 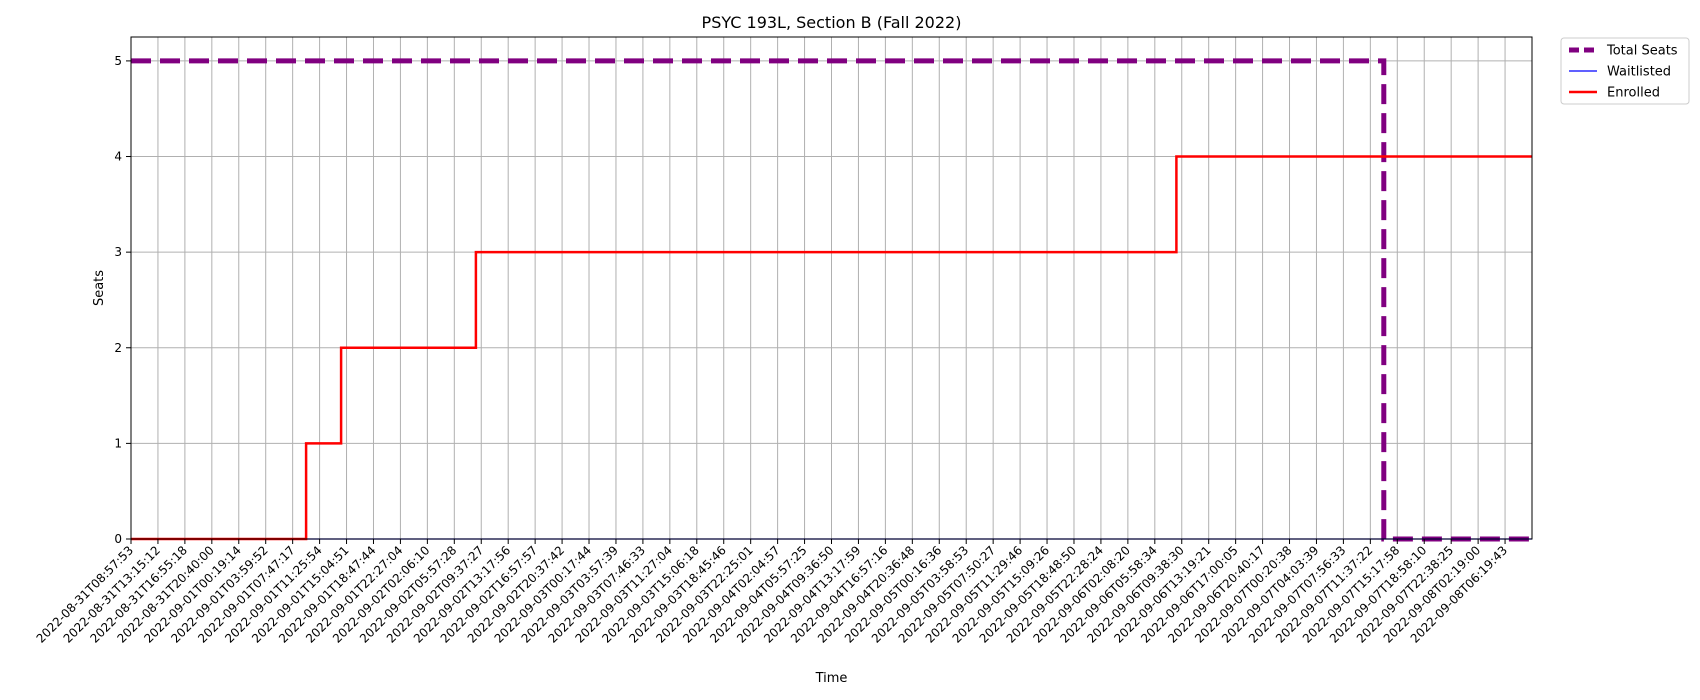 What do you see at coordinates (118, 443) in the screenshot?
I see `y-tick-label: 1` at bounding box center [118, 443].